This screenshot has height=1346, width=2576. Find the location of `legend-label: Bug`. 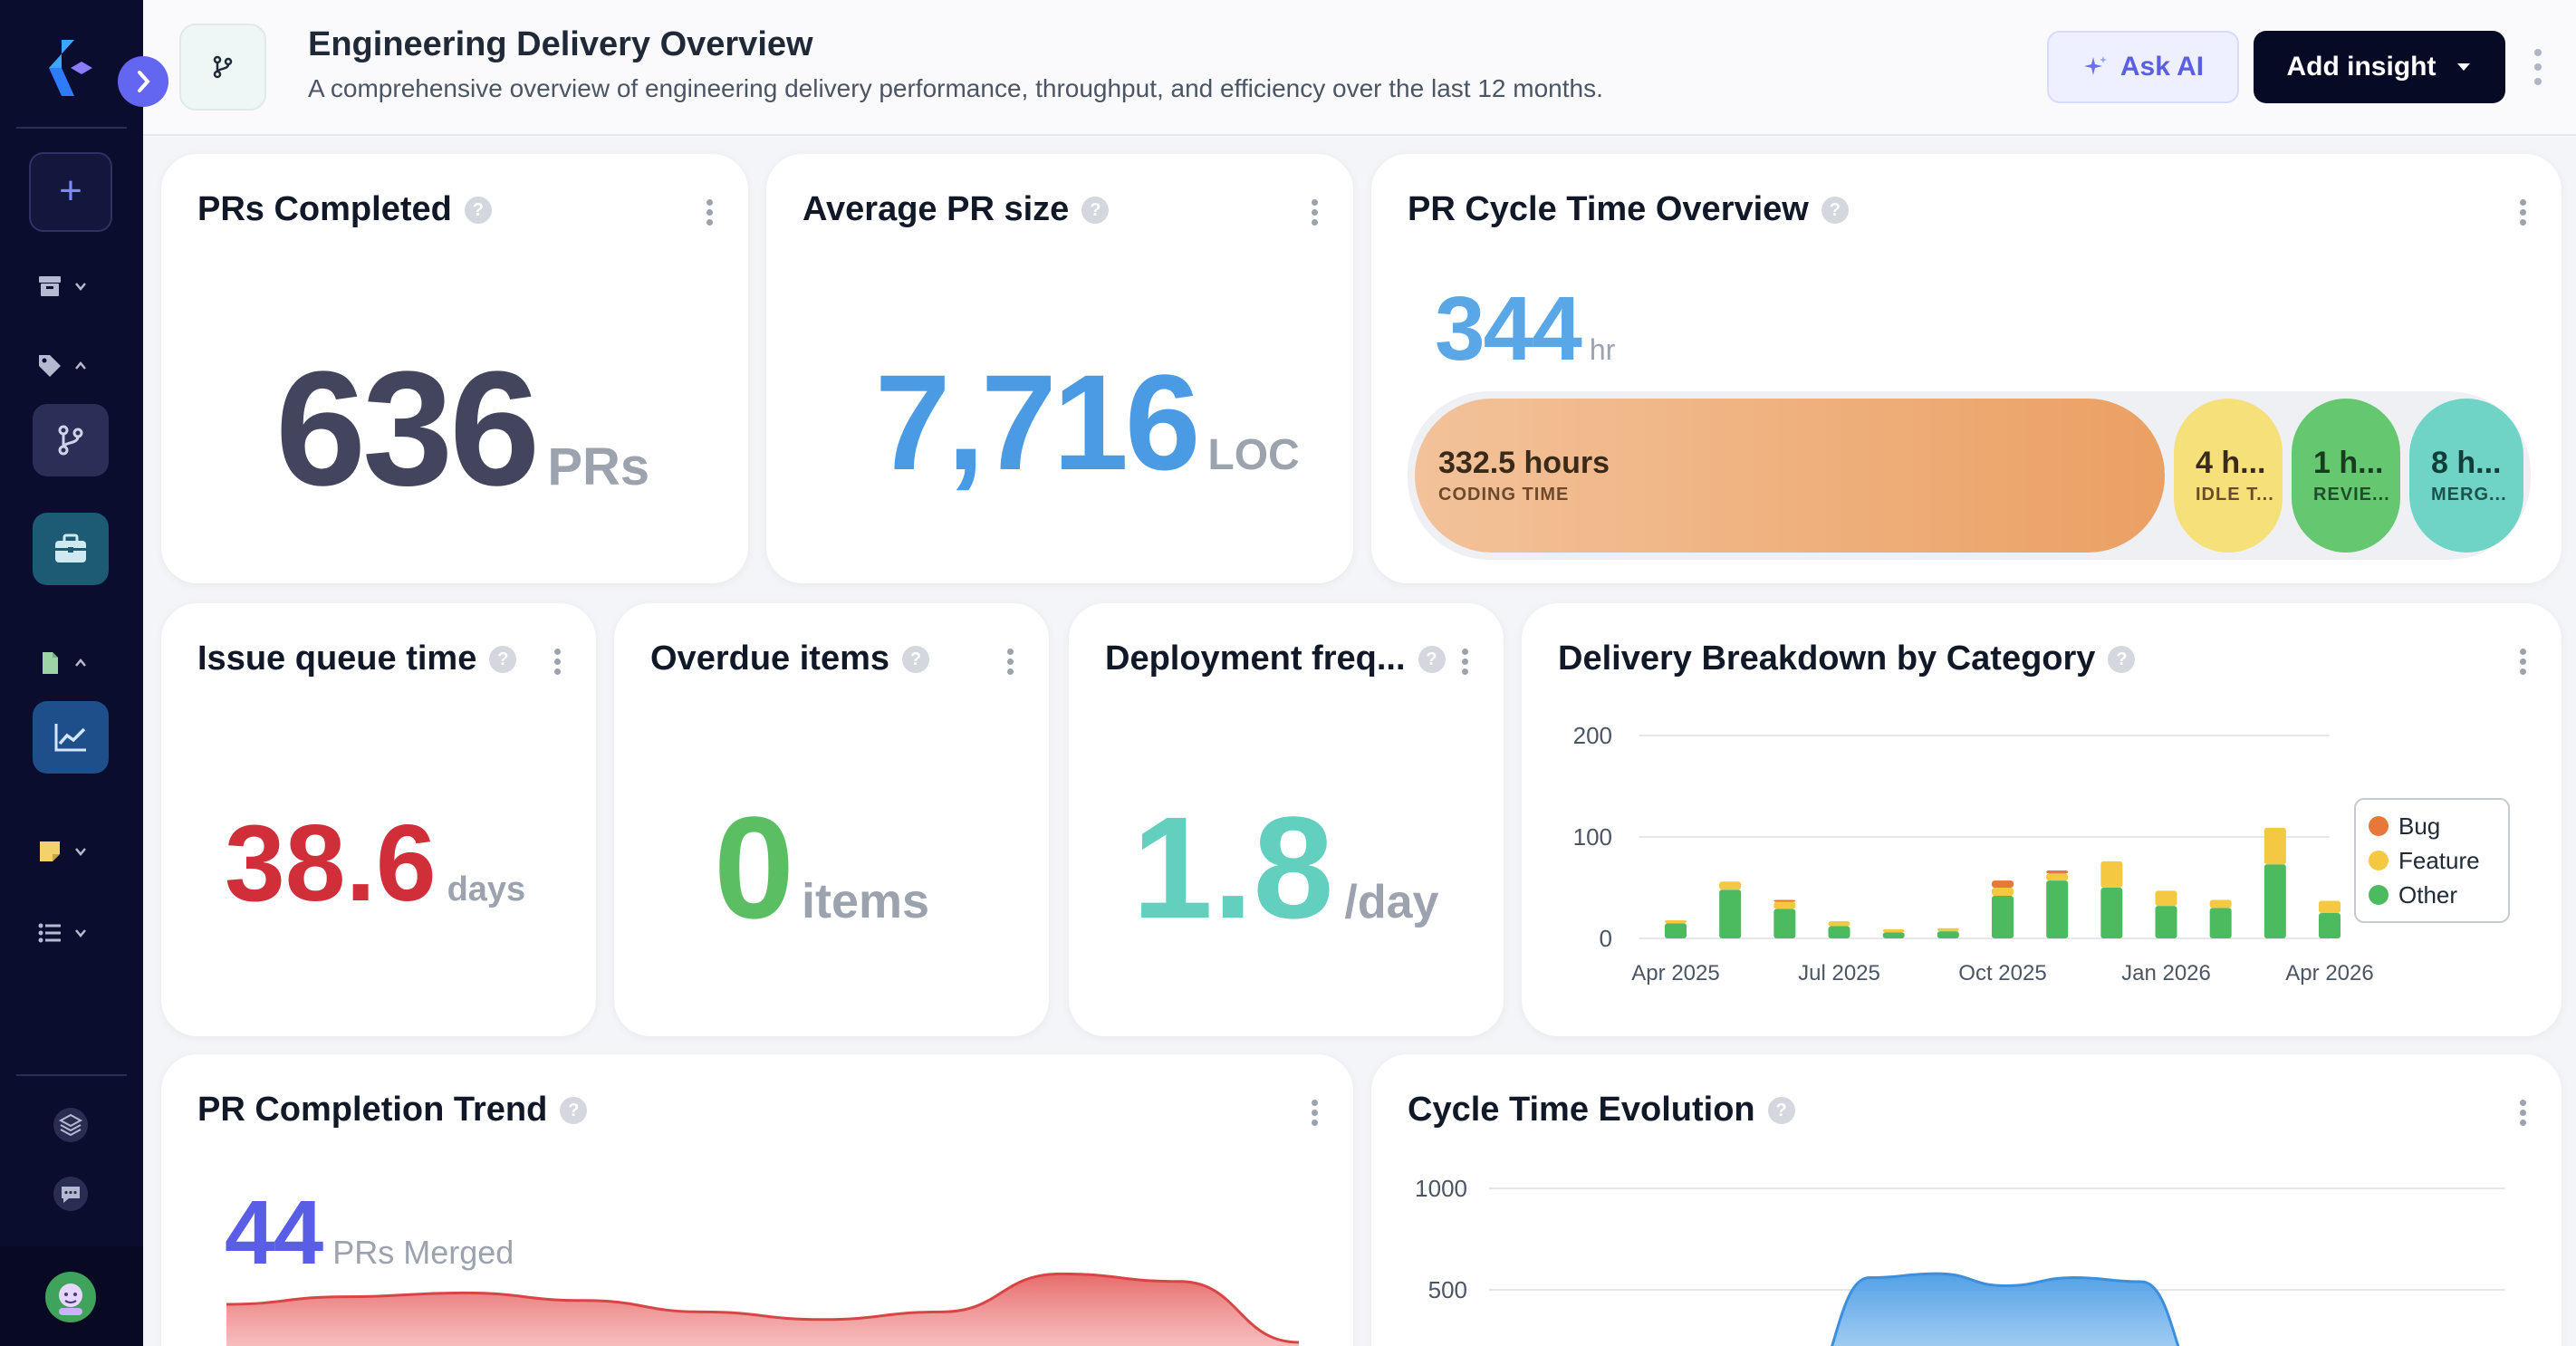

legend-label: Bug is located at coordinates (2419, 826).